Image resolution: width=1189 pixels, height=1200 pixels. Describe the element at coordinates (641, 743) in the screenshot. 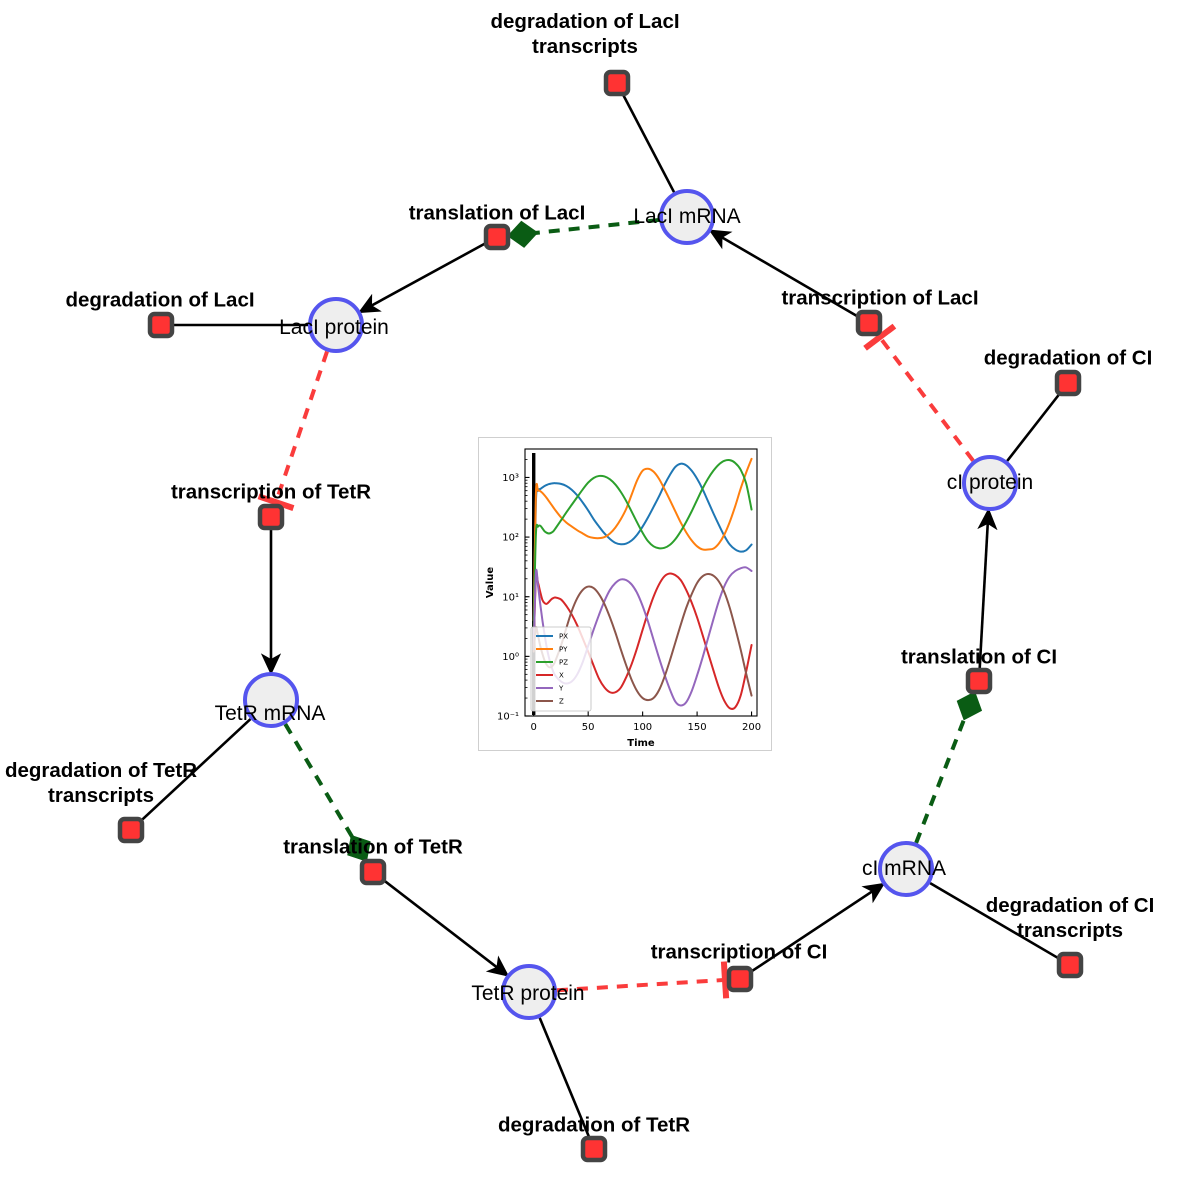

I see `x-axis-label: Time` at that location.